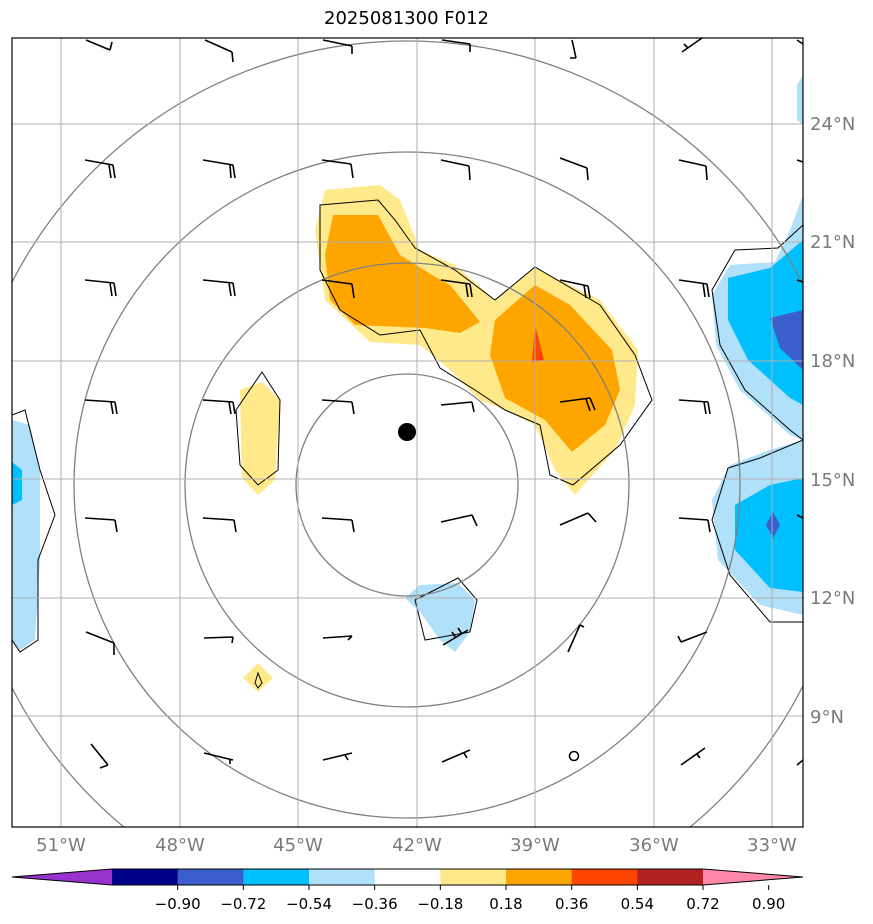 Image resolution: width=873 pixels, height=924 pixels. I want to click on storm-center-marker, so click(407, 432).